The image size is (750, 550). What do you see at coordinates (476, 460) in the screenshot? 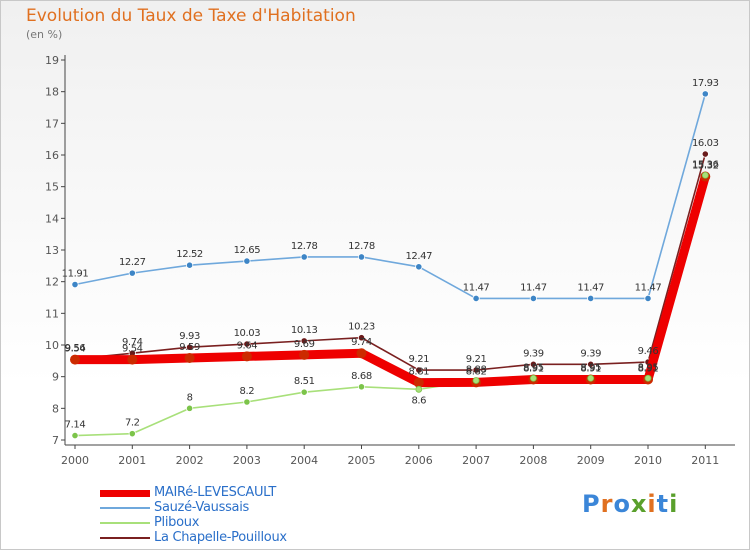
I see `x-tick-label: 2007` at bounding box center [476, 460].